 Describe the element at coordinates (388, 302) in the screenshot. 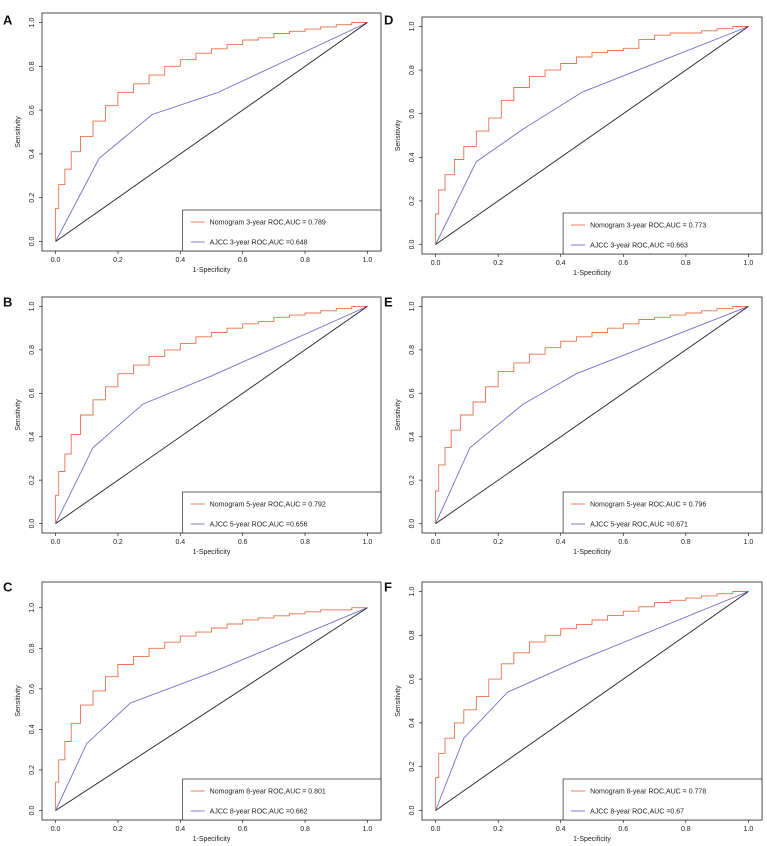

I see `panel-label: E` at that location.